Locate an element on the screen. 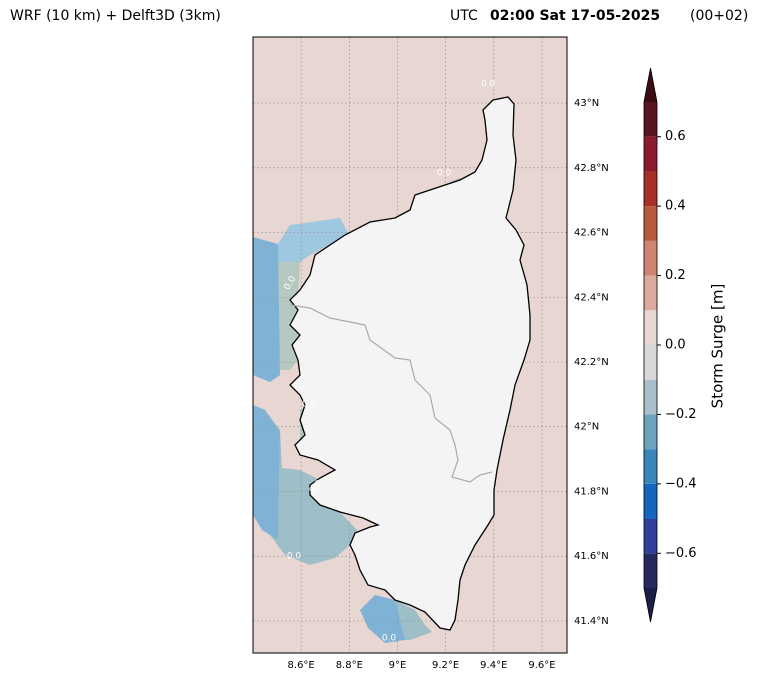 This screenshot has height=680, width=763. y-tick-label: 41.8°N is located at coordinates (591, 491).